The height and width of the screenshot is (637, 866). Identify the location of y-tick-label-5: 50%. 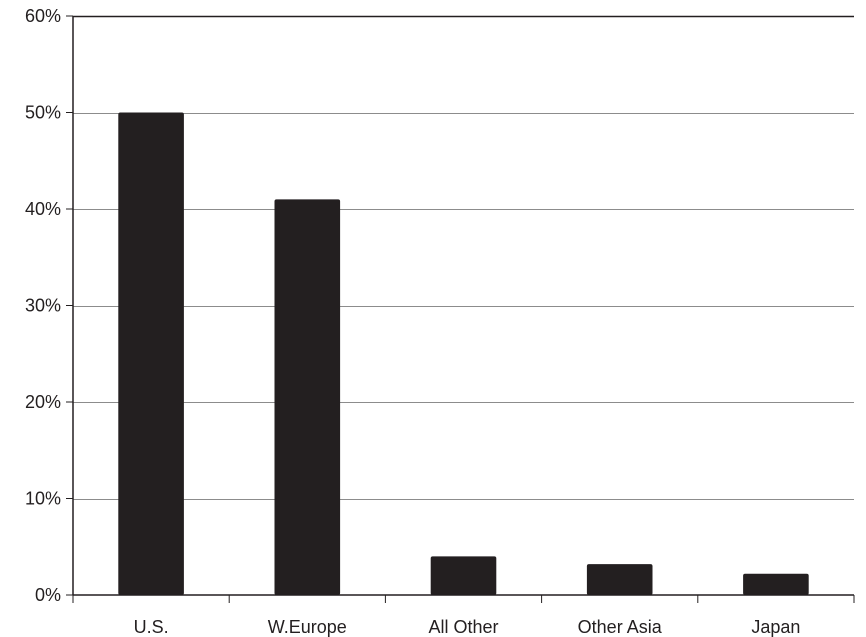
(43, 113).